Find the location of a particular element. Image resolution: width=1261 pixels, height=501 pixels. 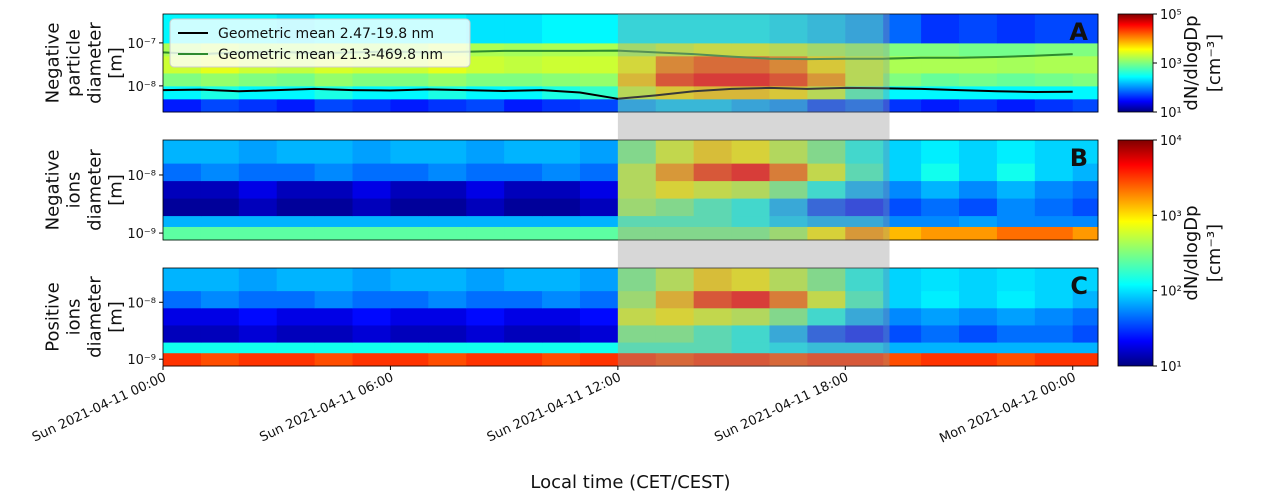

y-tick-label: 10⁻⁸ is located at coordinates (141, 176).